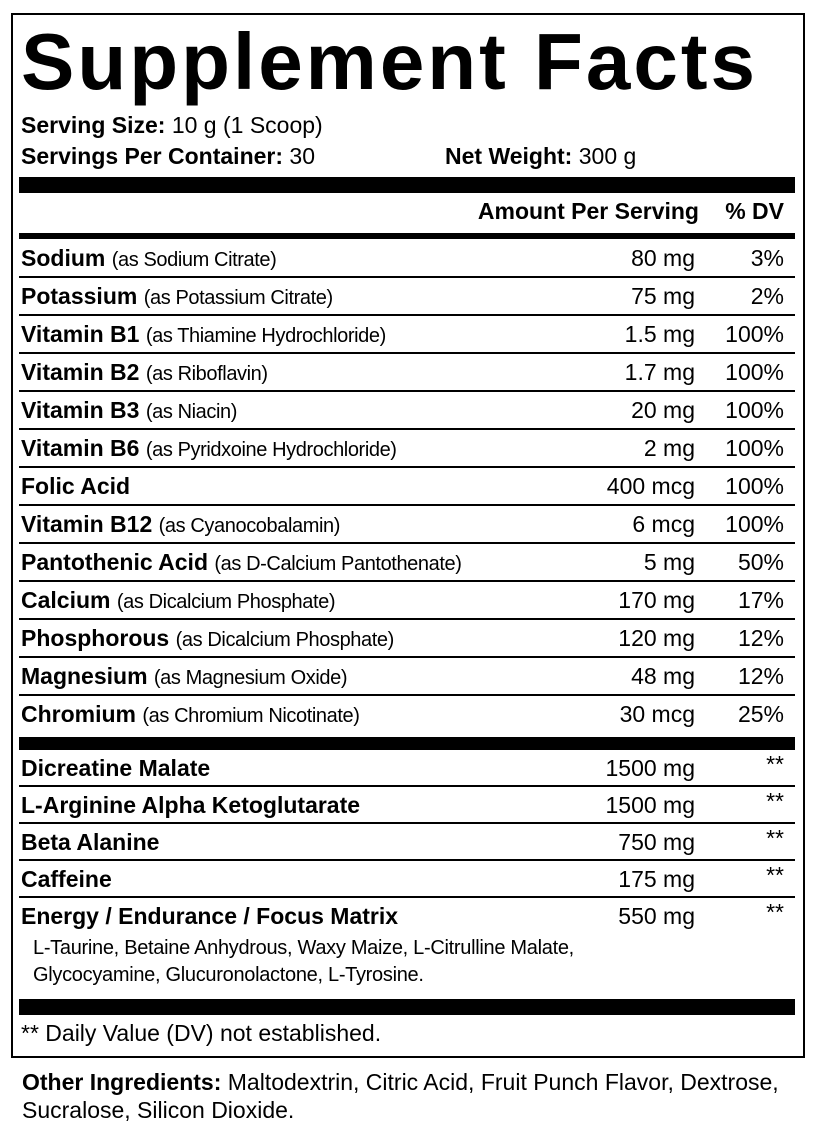 This screenshot has width=816, height=1137. Describe the element at coordinates (407, 259) in the screenshot. I see `nutrient-row: Sodium (as Sodium Citrate) 80 mg 3%` at that location.